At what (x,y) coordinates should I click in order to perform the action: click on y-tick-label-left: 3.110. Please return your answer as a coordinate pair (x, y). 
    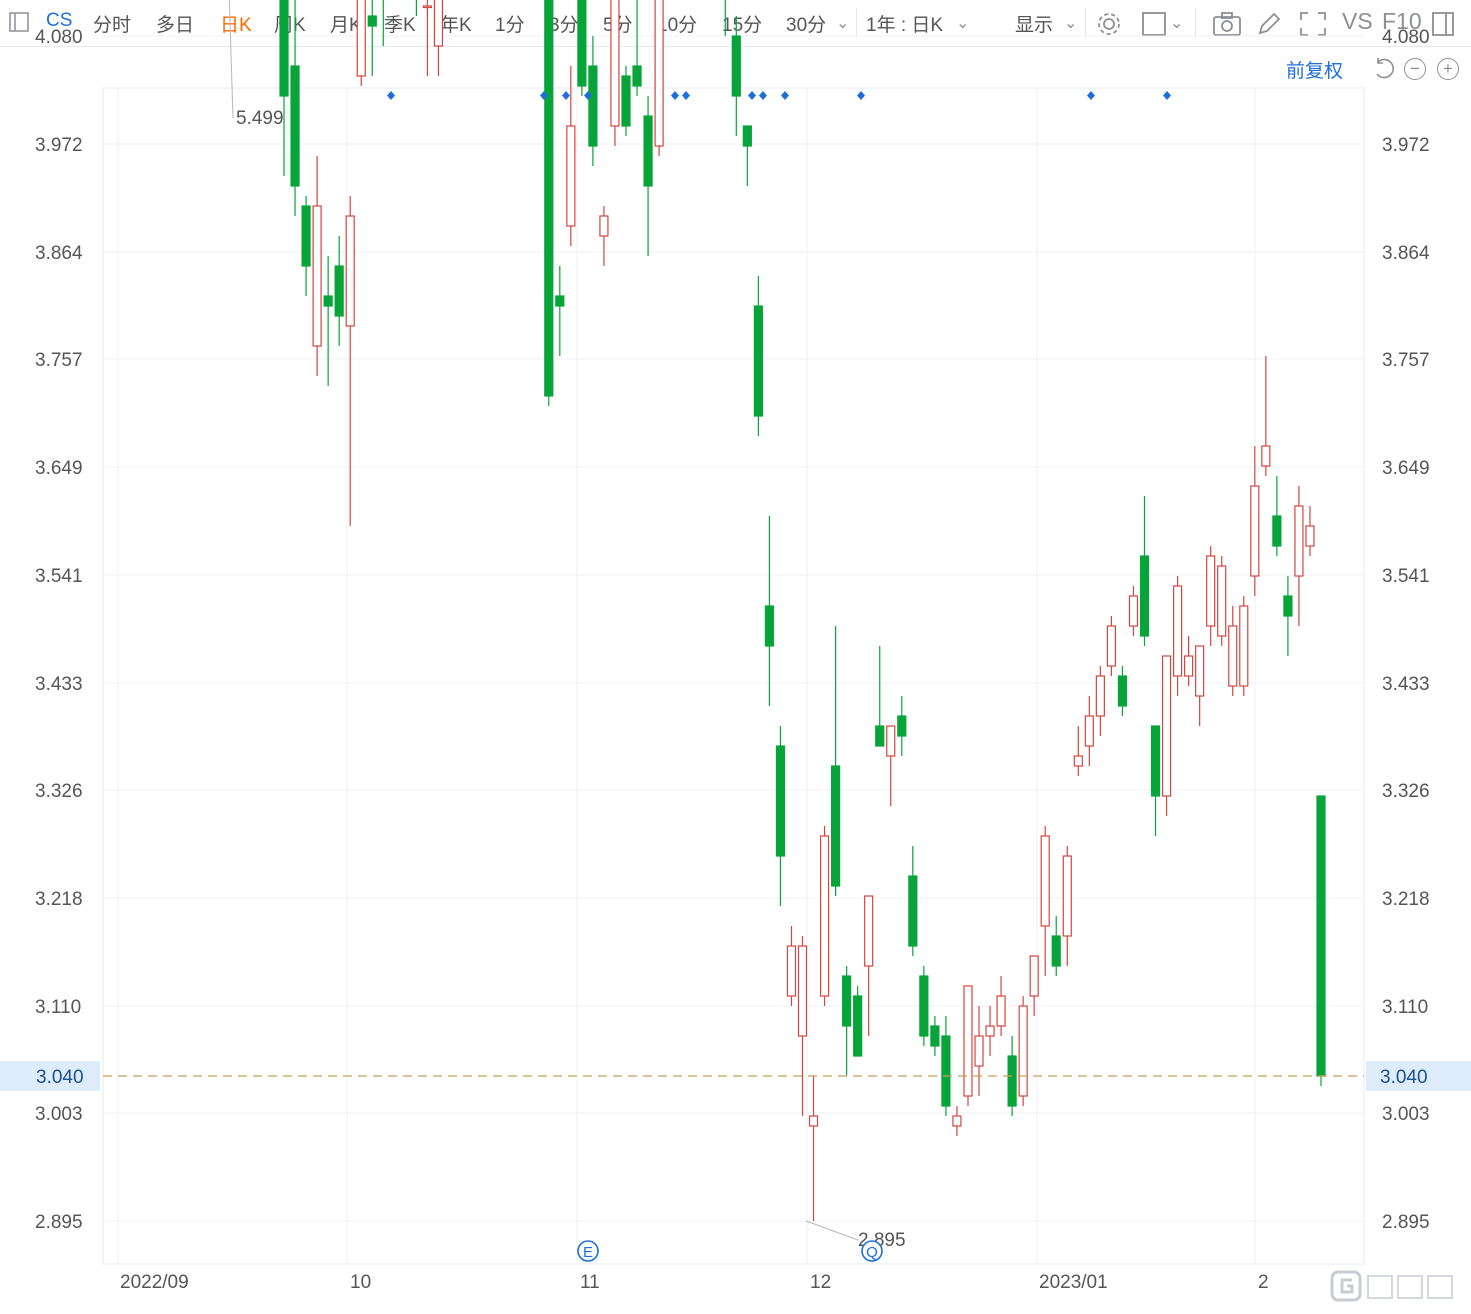
    Looking at the image, I should click on (58, 1007).